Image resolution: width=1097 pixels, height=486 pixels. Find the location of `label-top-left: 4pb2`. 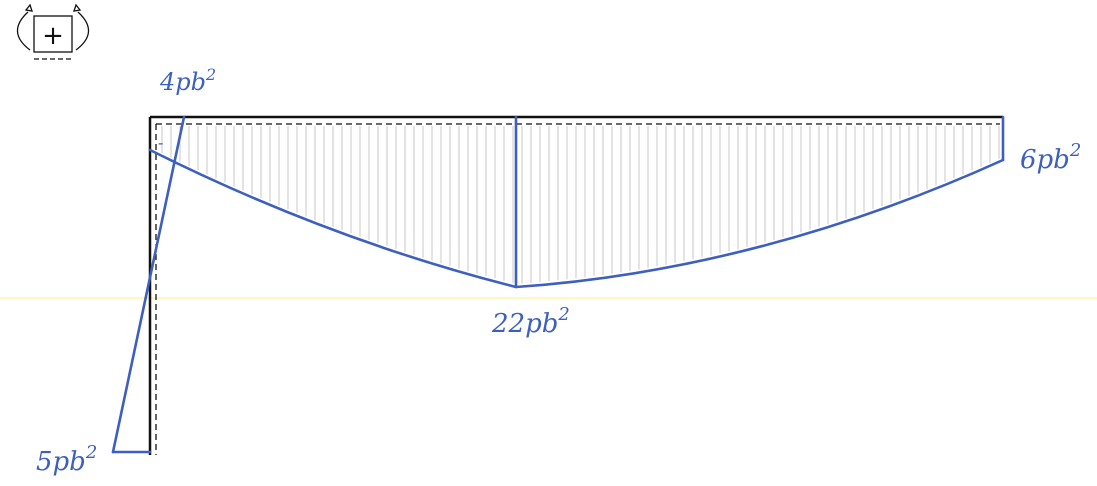

label-top-left: 4pb2 is located at coordinates (187, 80).